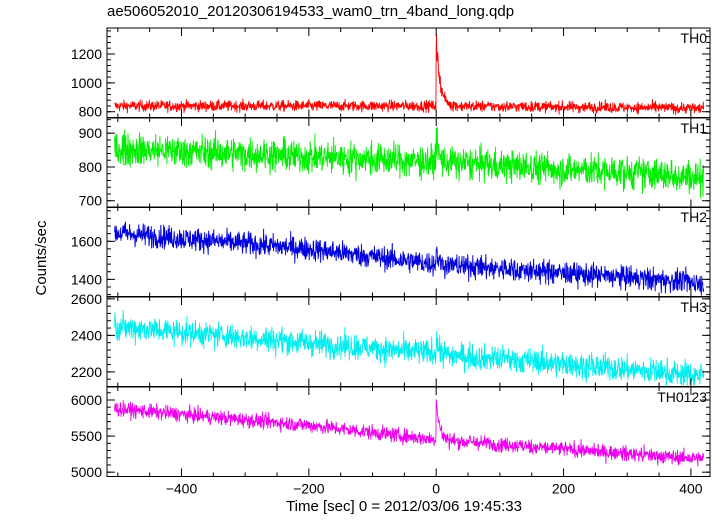 The image size is (717, 521). I want to click on y-tick-label: 1000, so click(86, 83).